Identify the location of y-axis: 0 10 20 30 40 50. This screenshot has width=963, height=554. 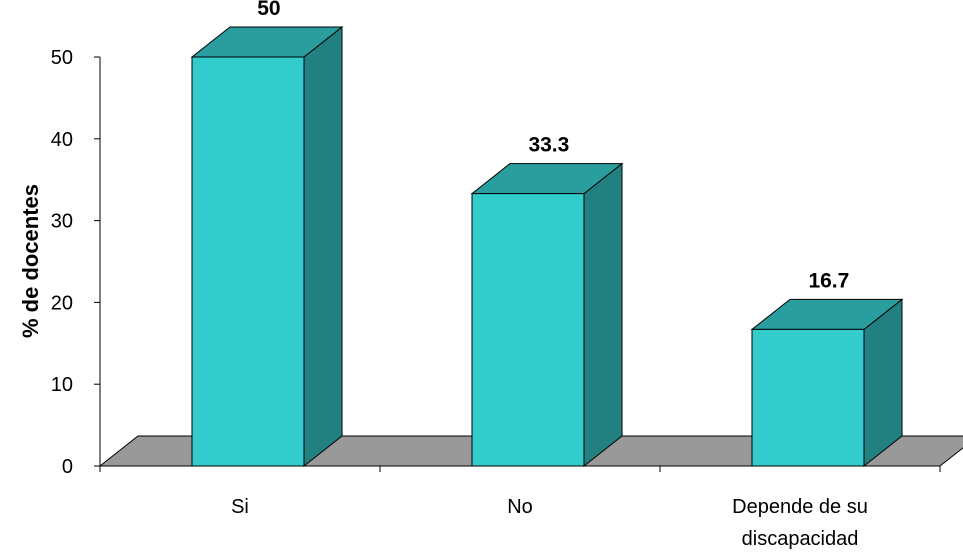
(76, 262).